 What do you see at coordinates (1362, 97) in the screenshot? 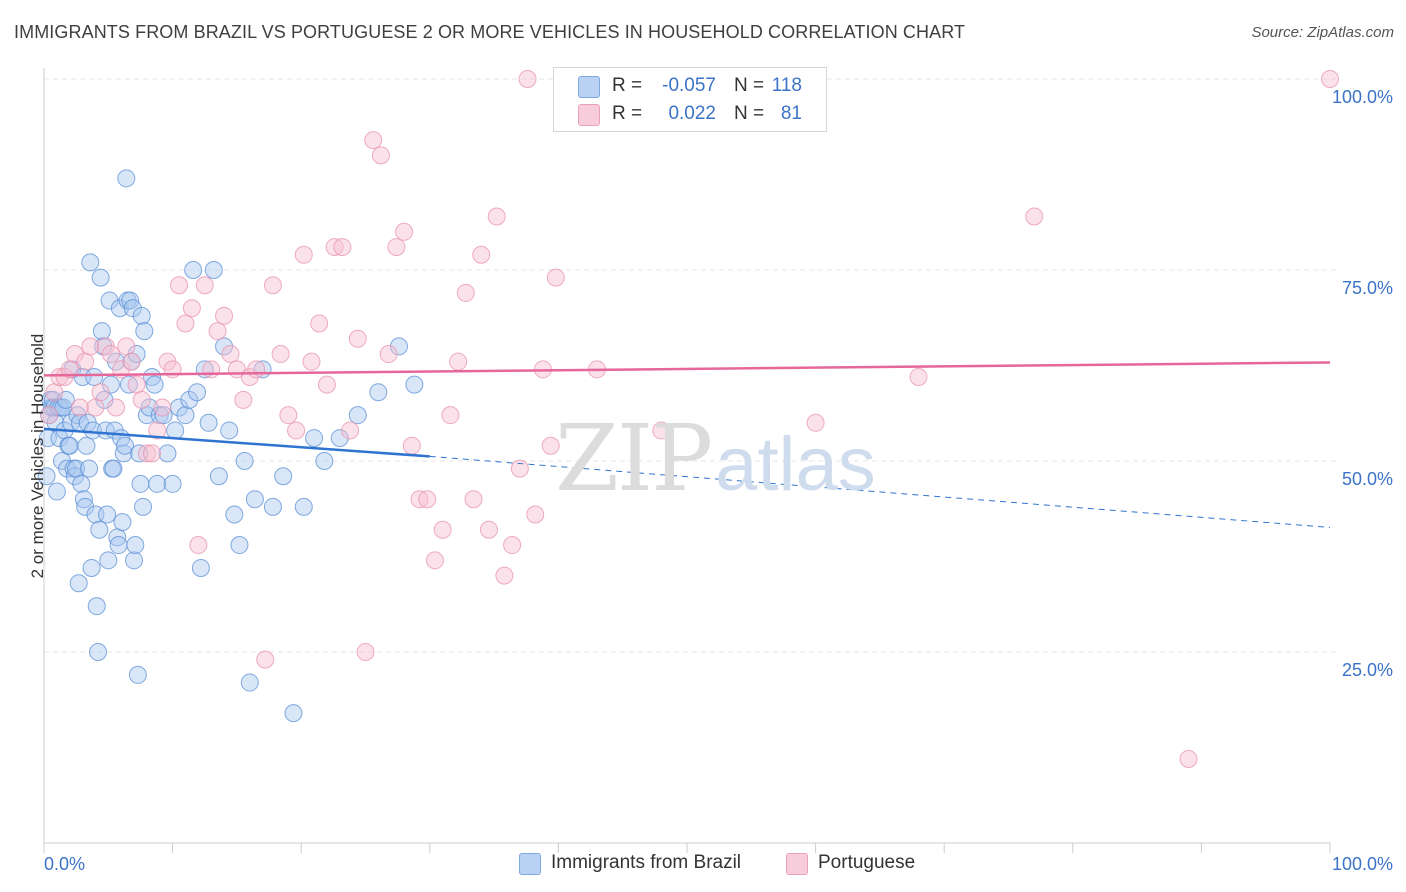
I see `y-tick-label: 100.0%` at bounding box center [1362, 97].